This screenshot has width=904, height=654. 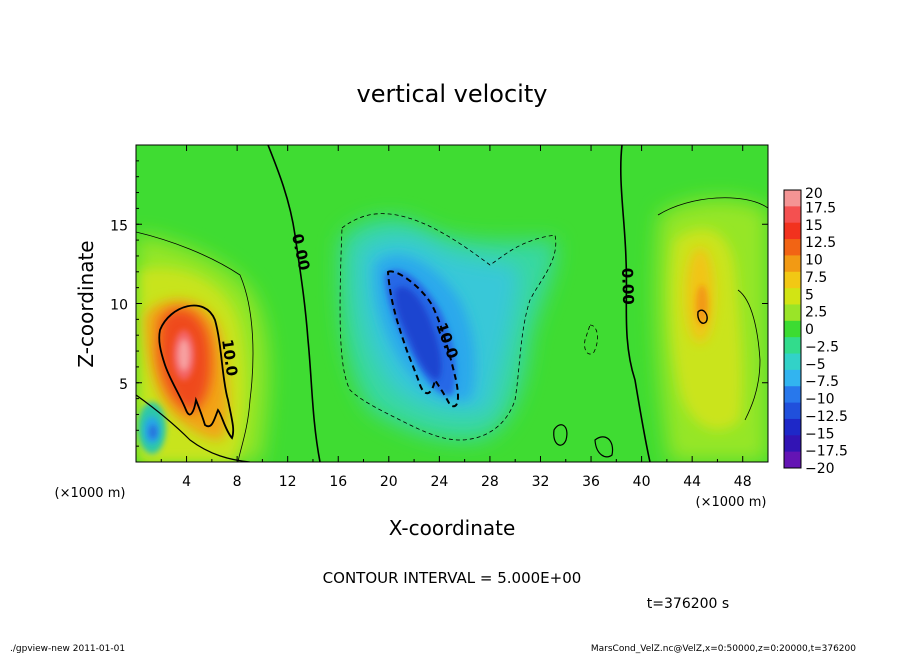 I want to click on colorbar-label: 7.5, so click(x=816, y=278).